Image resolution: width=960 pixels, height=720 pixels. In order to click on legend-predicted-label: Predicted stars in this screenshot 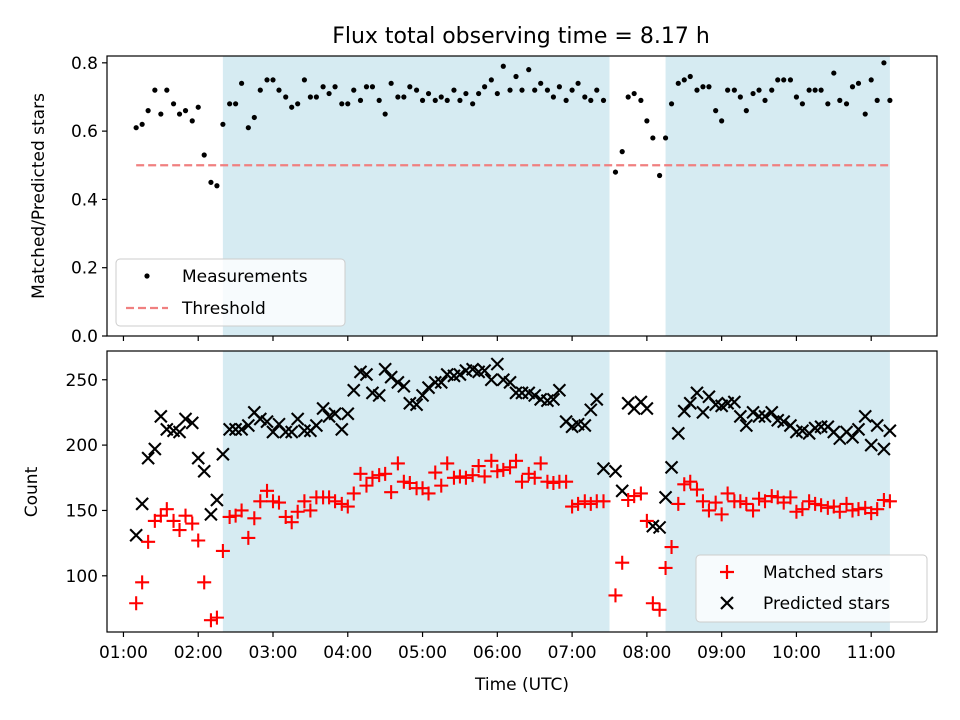, I will do `click(826, 604)`.